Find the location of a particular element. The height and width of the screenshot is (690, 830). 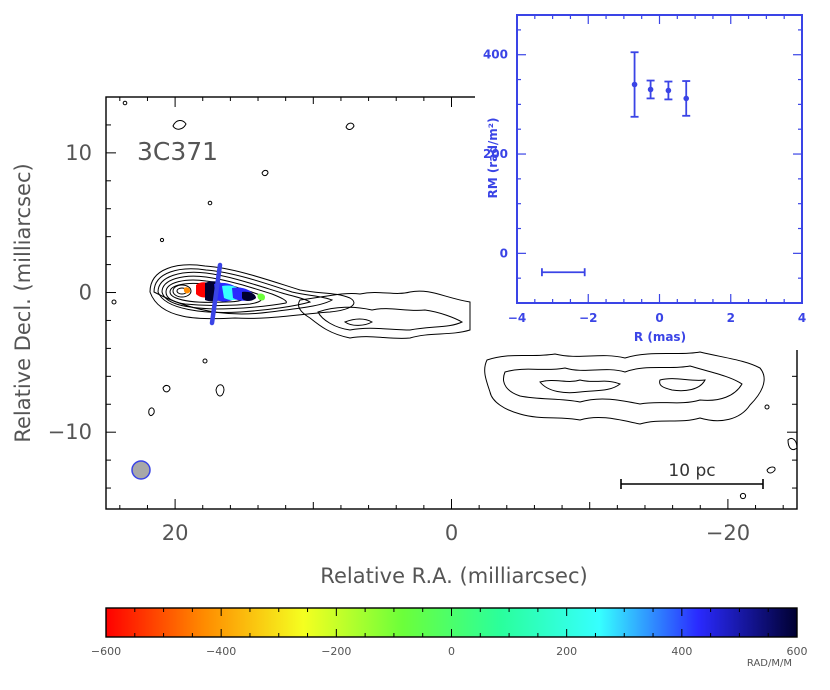

contour-jet-outer is located at coordinates (384, 314).